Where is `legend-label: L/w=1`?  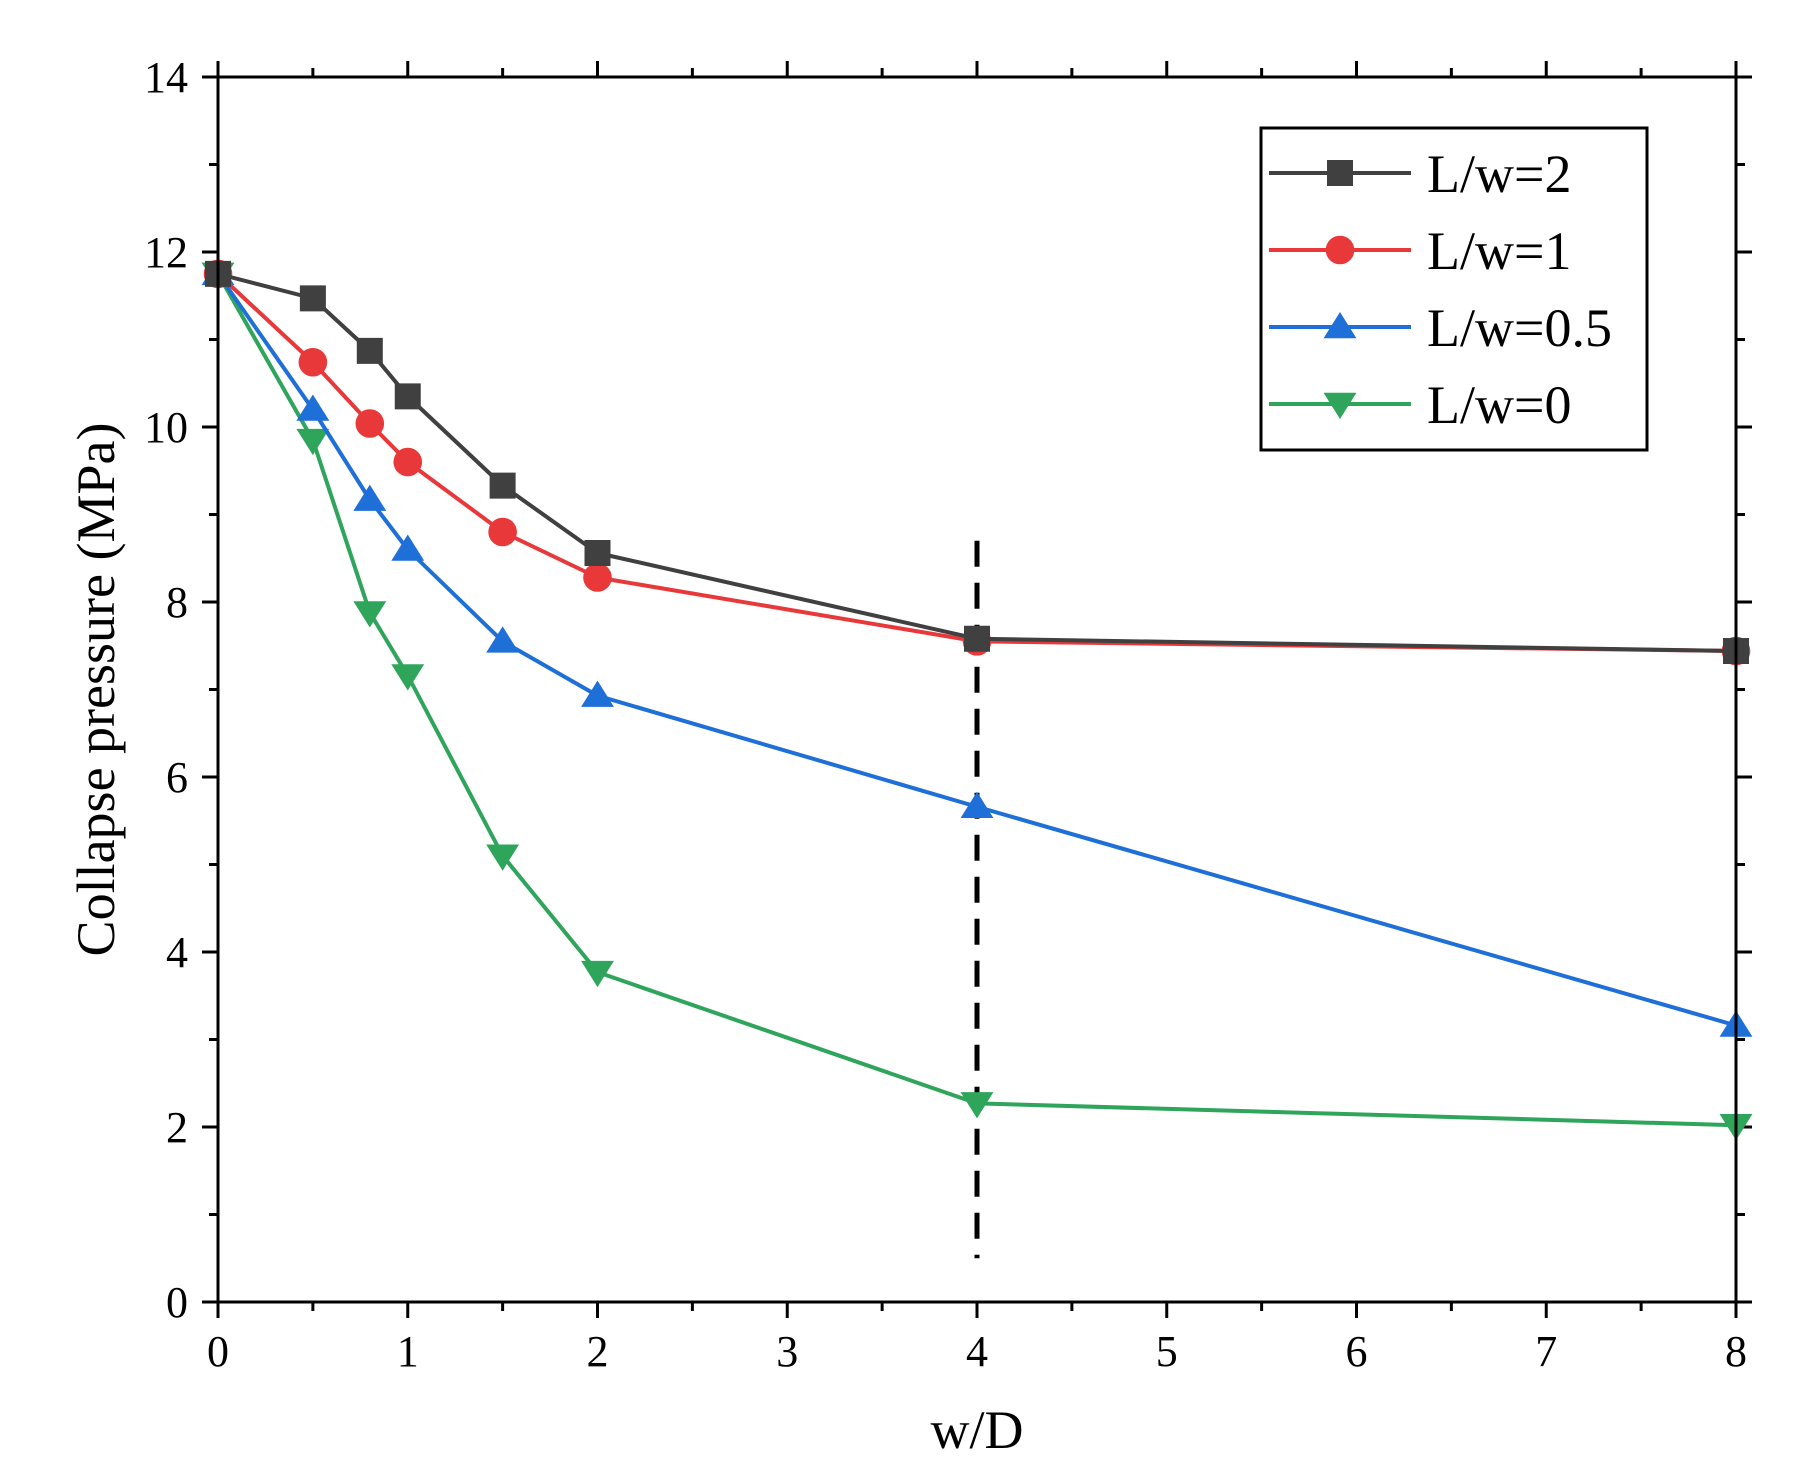
legend-label: L/w=1 is located at coordinates (1499, 251).